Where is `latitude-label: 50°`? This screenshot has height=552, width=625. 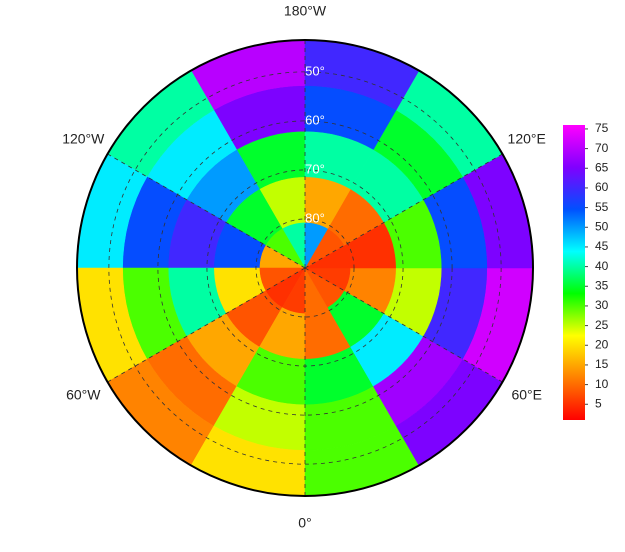 latitude-label: 50° is located at coordinates (315, 70).